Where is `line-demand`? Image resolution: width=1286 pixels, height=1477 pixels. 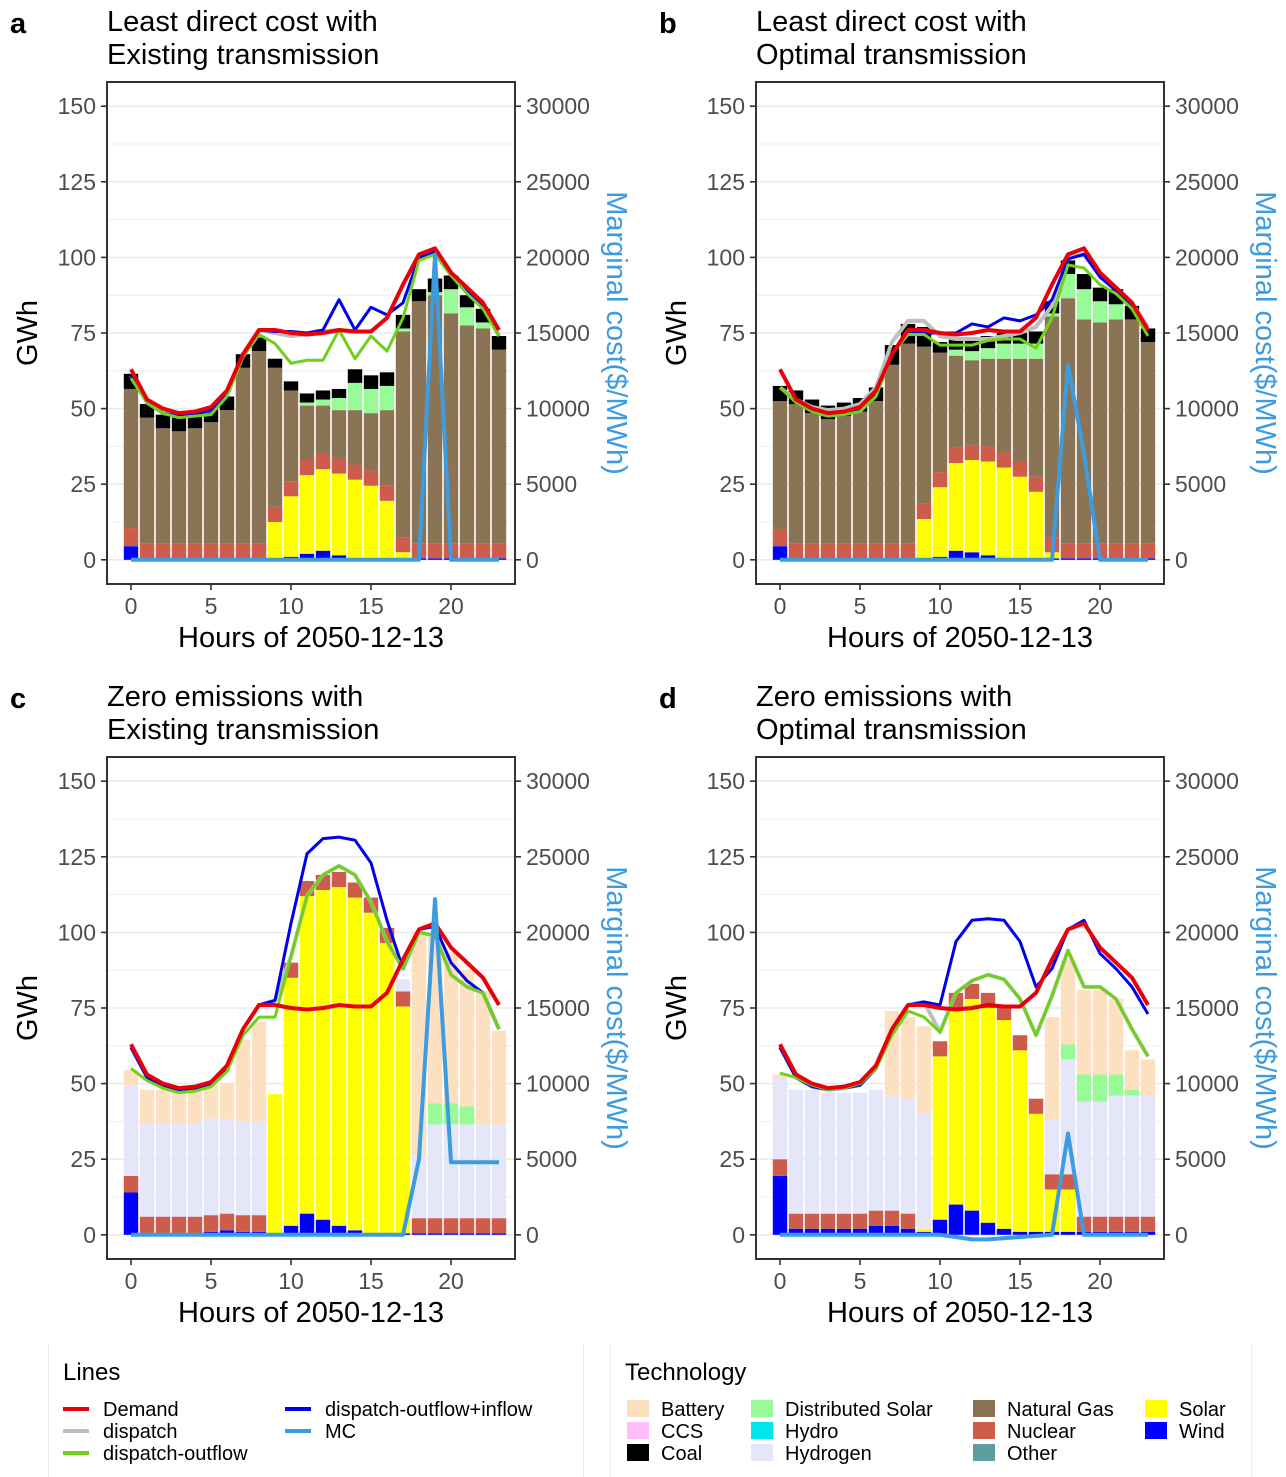
line-demand is located at coordinates (315, 331).